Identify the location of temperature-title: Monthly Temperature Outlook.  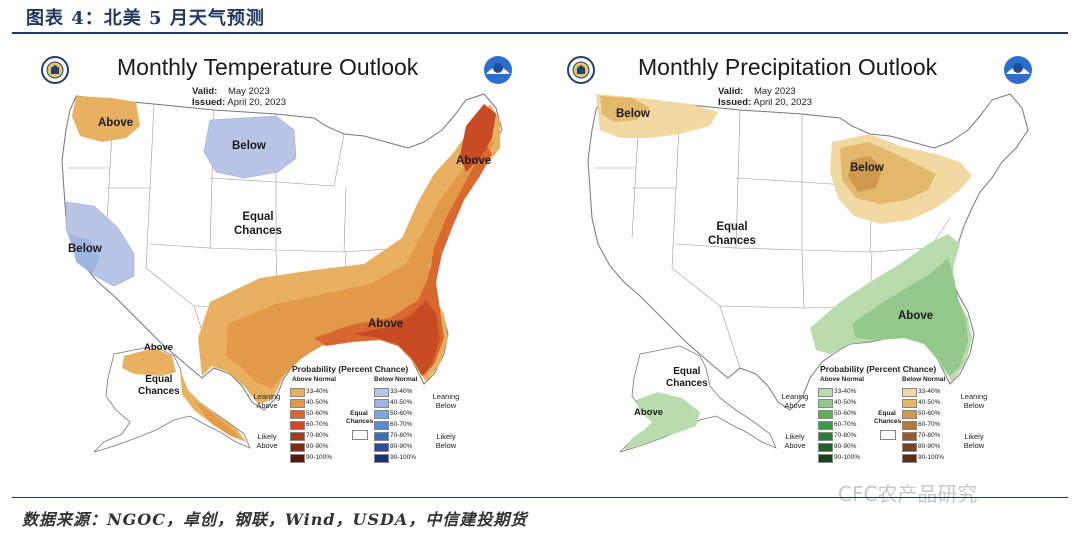
(268, 67).